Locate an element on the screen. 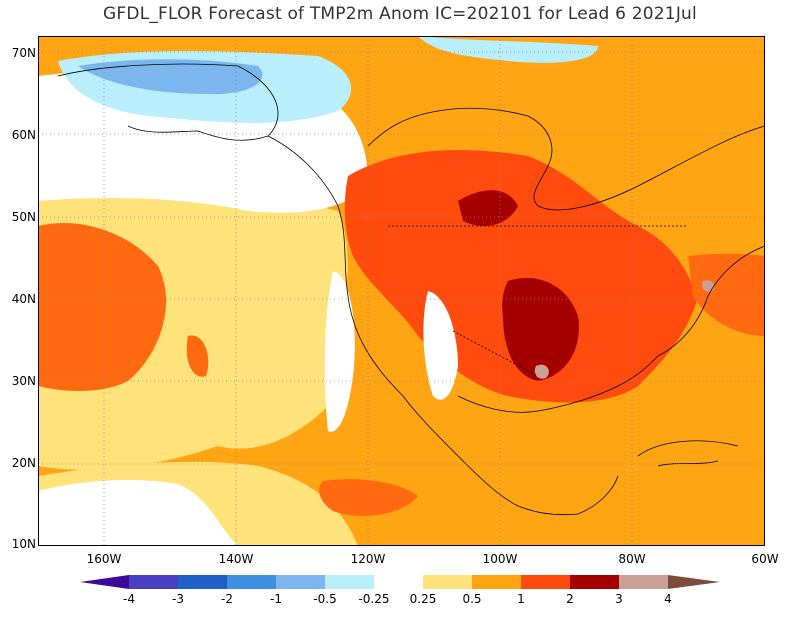 This screenshot has width=800, height=618. lon-label-60w: 60W is located at coordinates (765, 559).